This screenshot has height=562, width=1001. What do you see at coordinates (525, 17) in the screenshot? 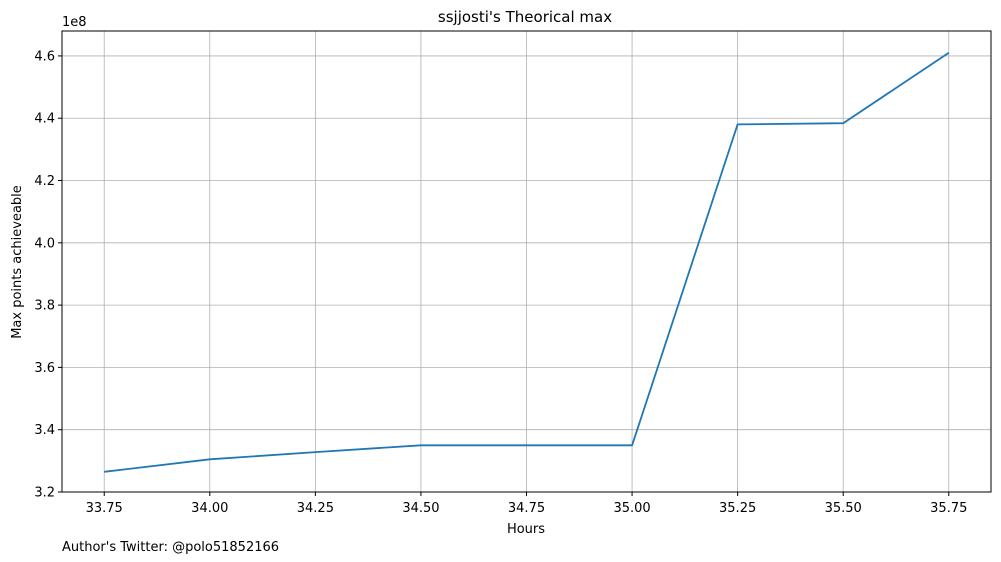
I see `chart-title: ssjjosti's Theorical max` at bounding box center [525, 17].